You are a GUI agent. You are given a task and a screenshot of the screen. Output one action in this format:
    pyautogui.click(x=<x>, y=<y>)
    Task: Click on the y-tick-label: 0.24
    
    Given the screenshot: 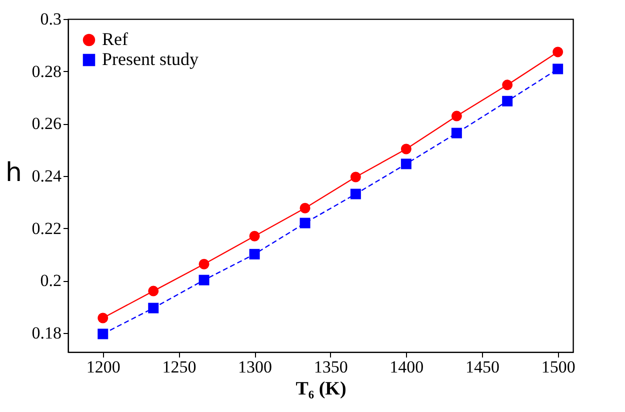 What is the action you would take?
    pyautogui.click(x=47, y=176)
    